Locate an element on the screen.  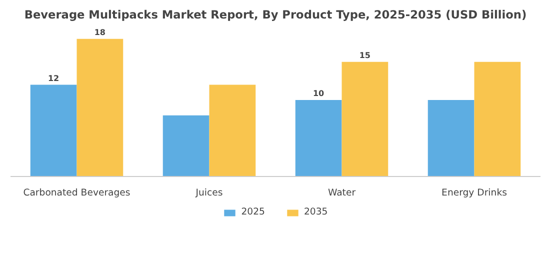
legend-label: 2035 is located at coordinates (316, 212).